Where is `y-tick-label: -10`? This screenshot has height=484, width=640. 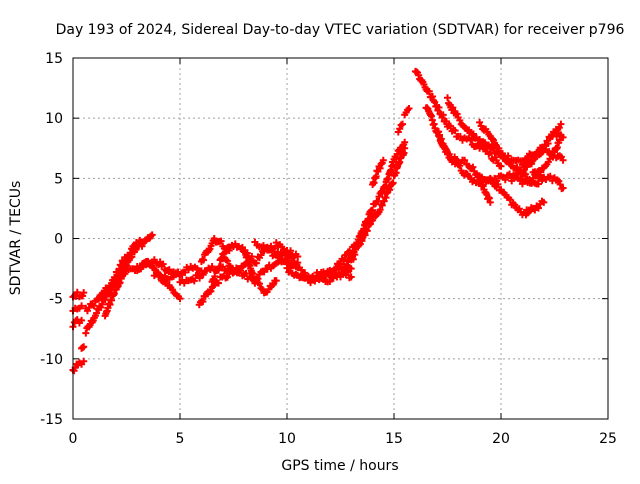 y-tick-label: -10 is located at coordinates (51, 360).